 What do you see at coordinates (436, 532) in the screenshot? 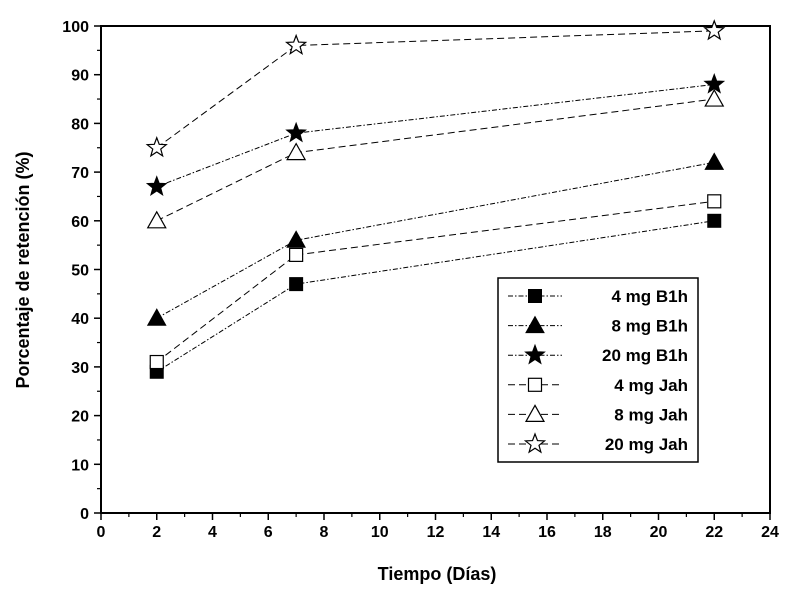
I see `x-tick-label: 12` at bounding box center [436, 532].